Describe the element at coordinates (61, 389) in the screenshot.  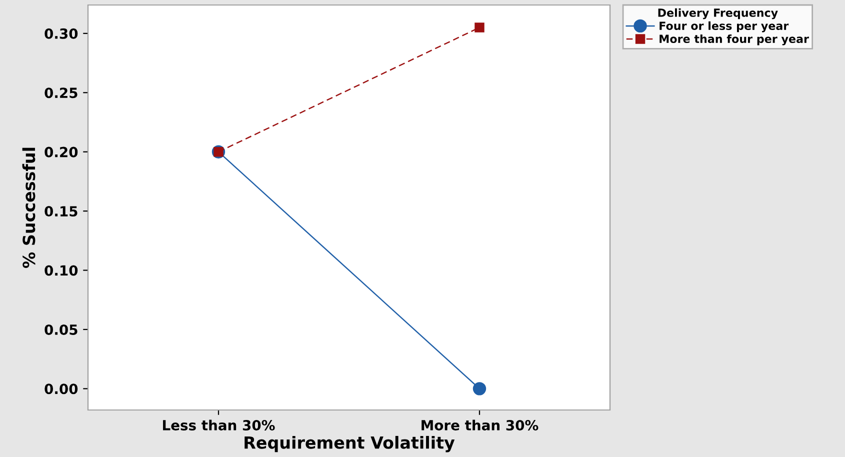
I see `y-tick-label: 0.00` at that location.